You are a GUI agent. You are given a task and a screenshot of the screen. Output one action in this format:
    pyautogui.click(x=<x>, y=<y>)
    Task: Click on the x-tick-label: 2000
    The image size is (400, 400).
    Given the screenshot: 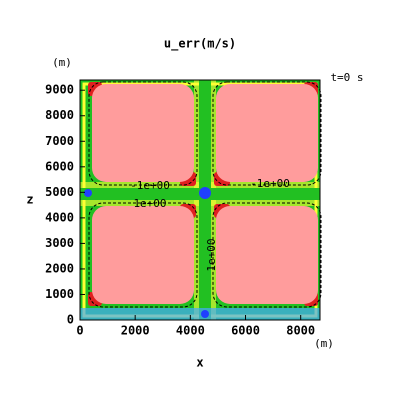 What is the action you would take?
    pyautogui.click(x=135, y=331)
    